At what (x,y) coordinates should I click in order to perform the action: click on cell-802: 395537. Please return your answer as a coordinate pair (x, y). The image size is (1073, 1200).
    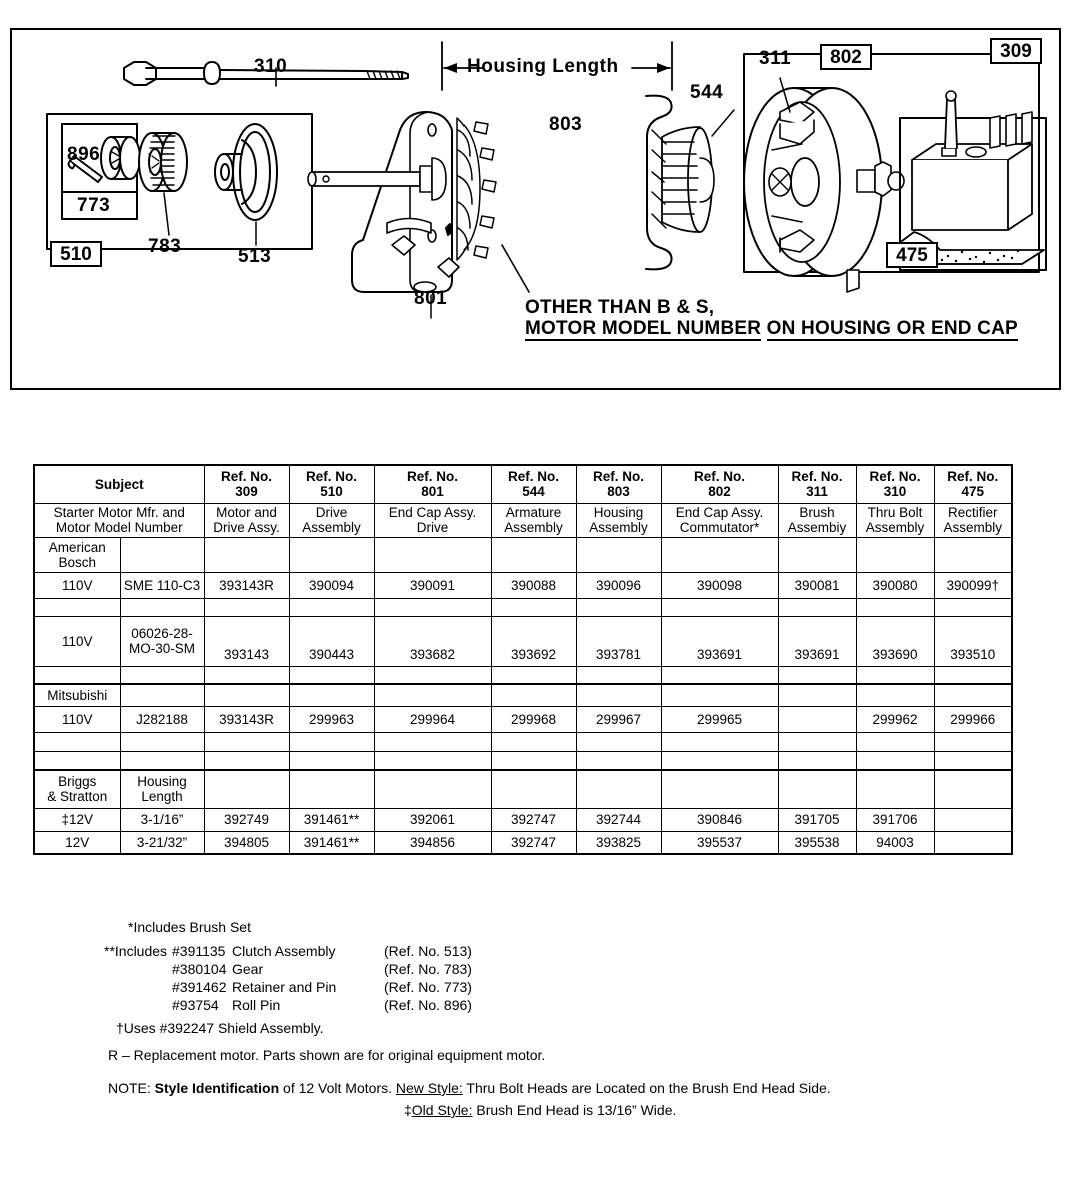
    Looking at the image, I should click on (719, 842).